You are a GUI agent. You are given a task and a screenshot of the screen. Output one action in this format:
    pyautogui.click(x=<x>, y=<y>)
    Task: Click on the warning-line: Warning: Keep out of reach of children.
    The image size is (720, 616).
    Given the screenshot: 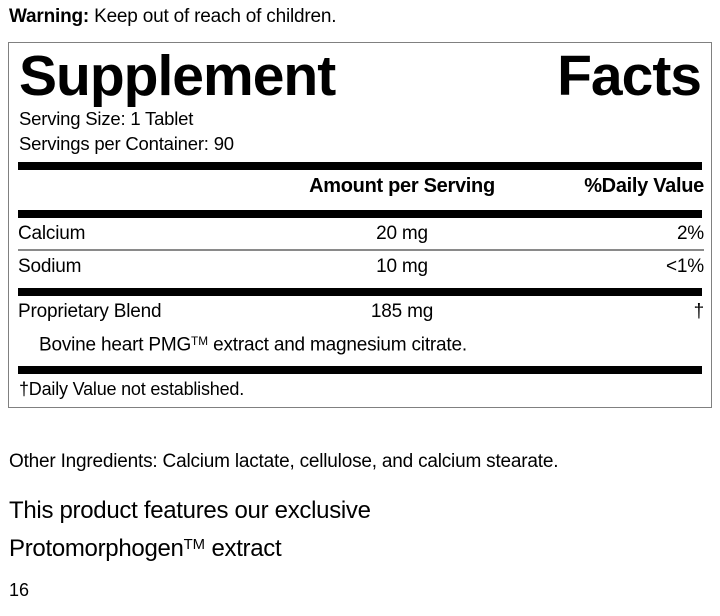 What is the action you would take?
    pyautogui.click(x=173, y=17)
    